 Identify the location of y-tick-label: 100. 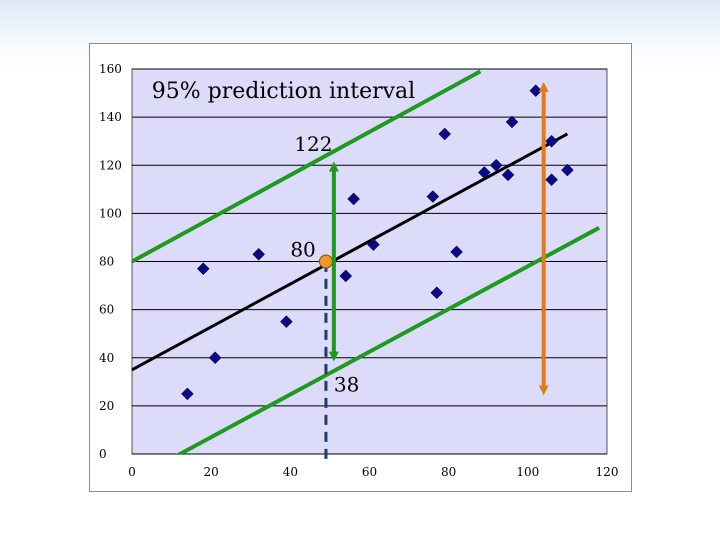
(110, 213).